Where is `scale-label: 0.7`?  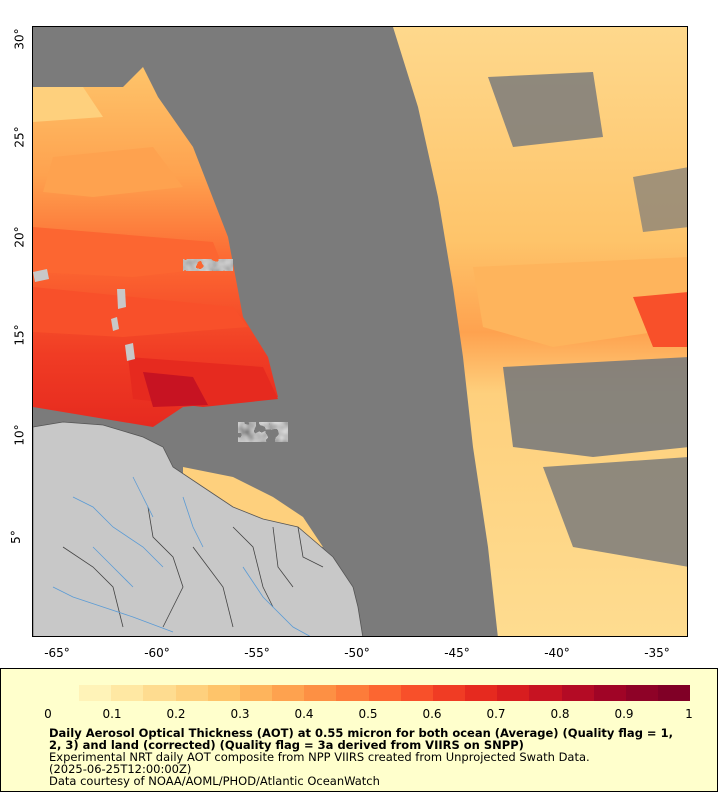 scale-label: 0.7 is located at coordinates (496, 714).